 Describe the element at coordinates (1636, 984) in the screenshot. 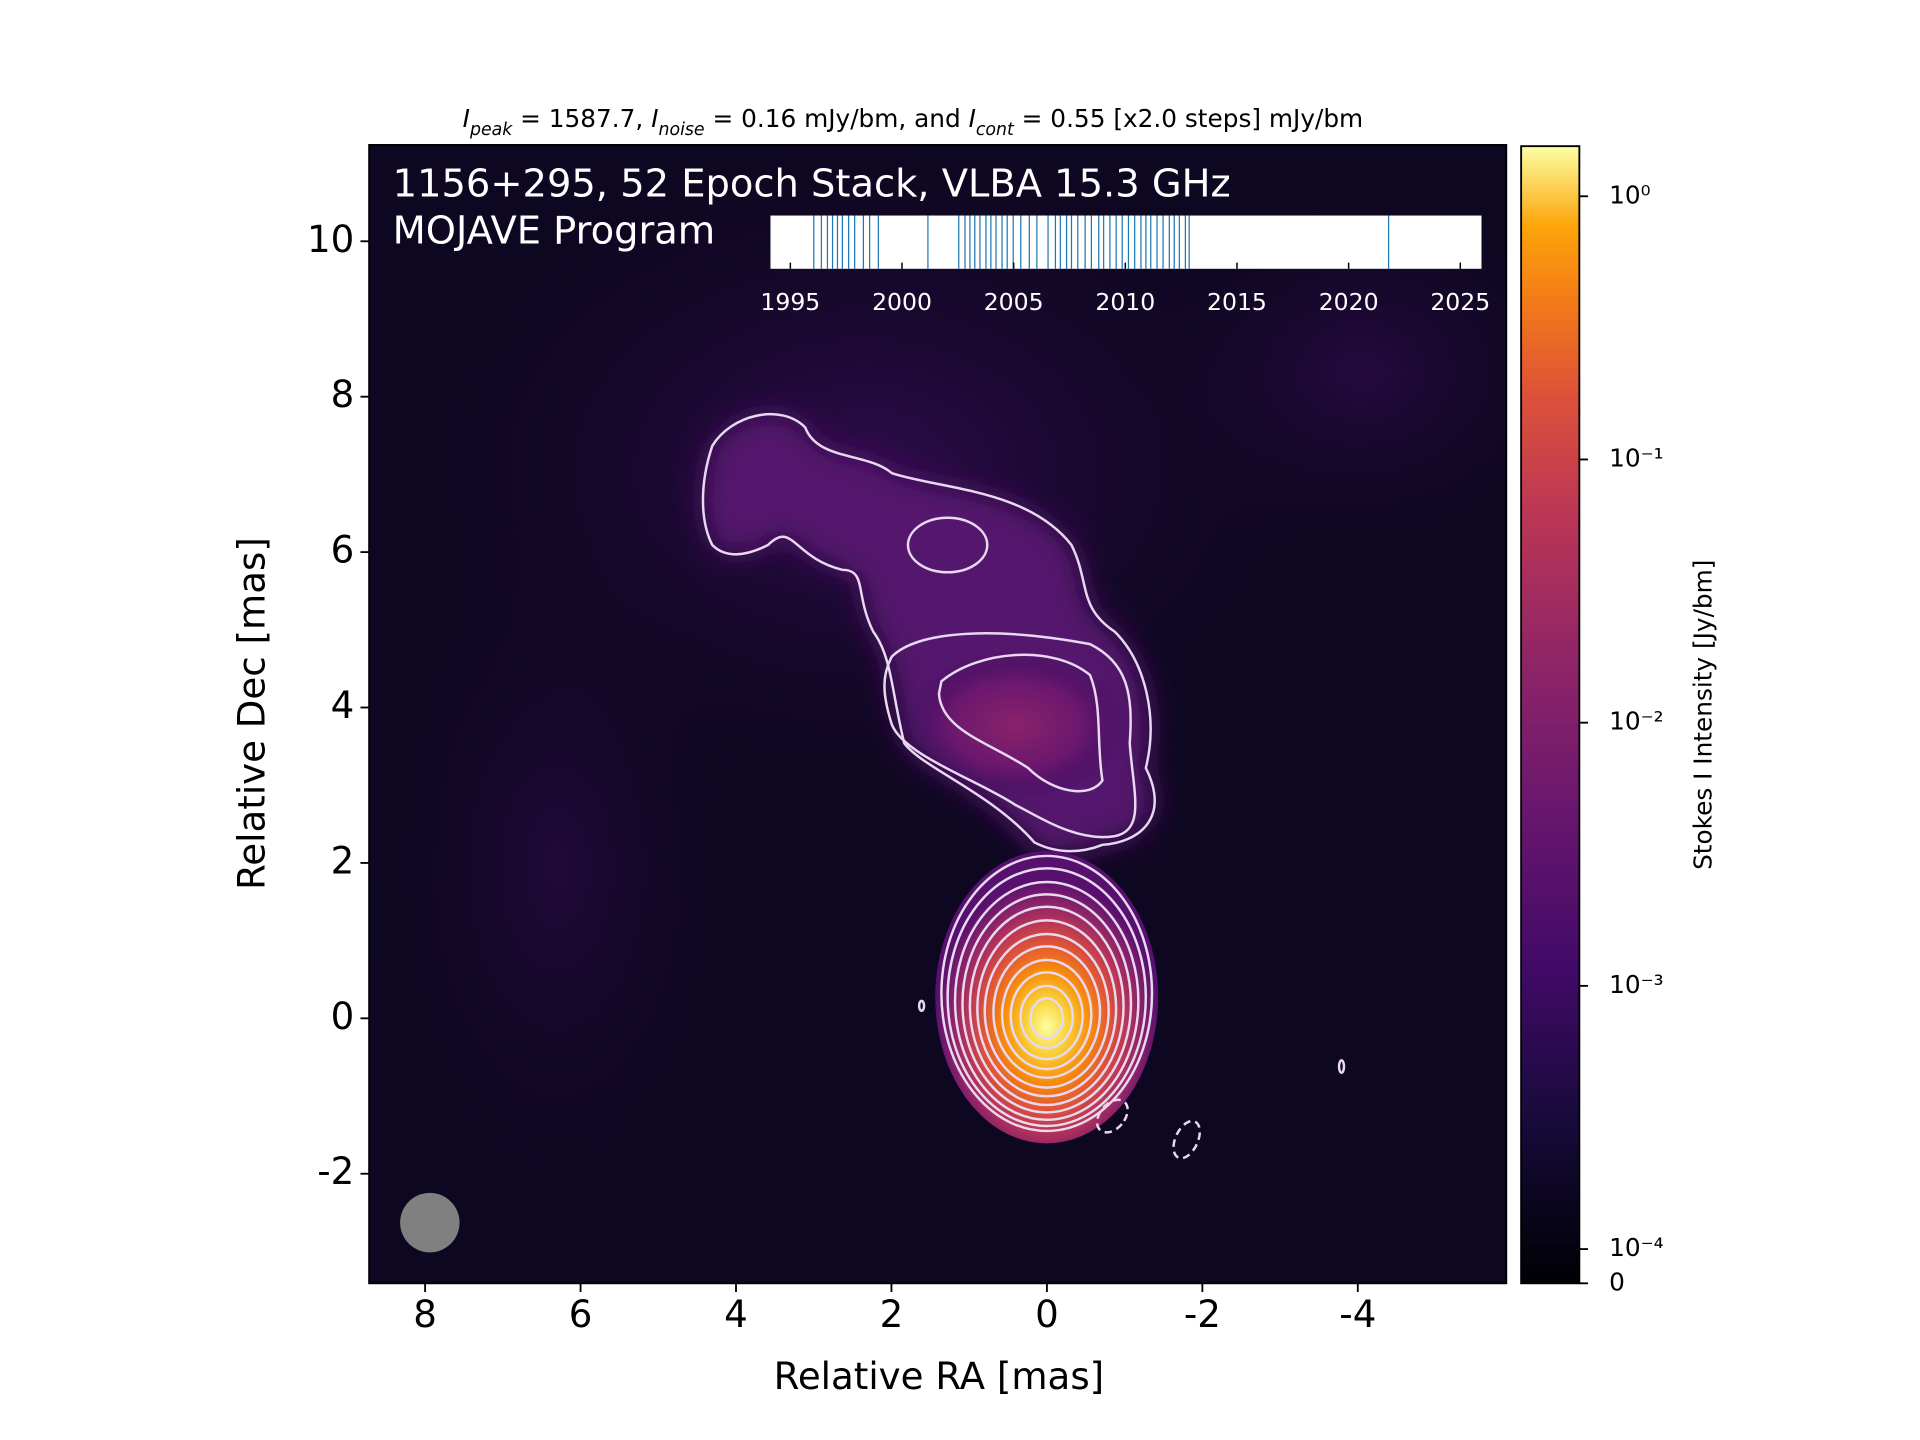

I see `colorbar-tick-label: 10⁻³` at that location.